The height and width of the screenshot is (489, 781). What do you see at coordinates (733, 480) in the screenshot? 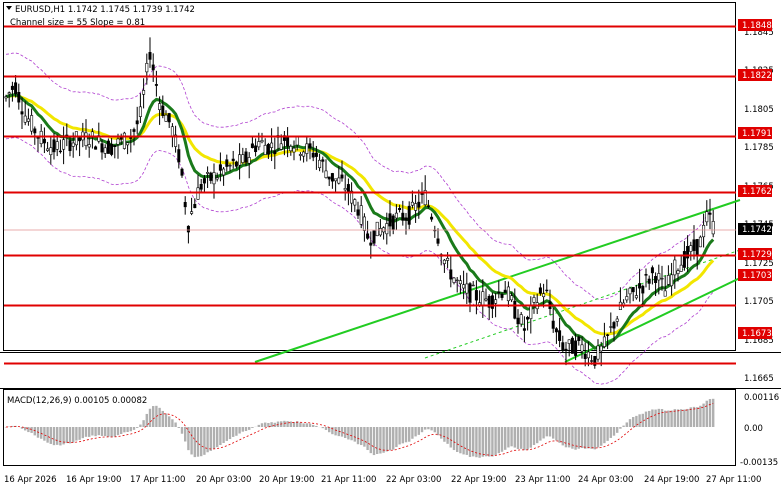
I see `time-label: 27 Apr 11:00` at bounding box center [733, 480].